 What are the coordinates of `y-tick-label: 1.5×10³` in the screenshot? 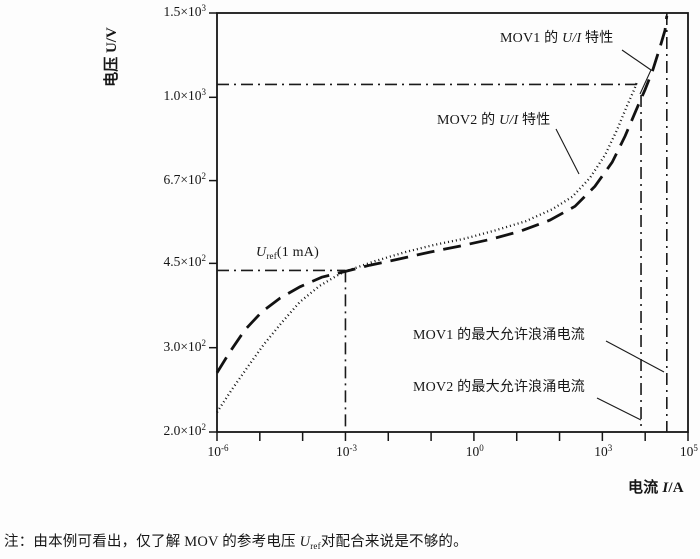 It's located at (185, 11).